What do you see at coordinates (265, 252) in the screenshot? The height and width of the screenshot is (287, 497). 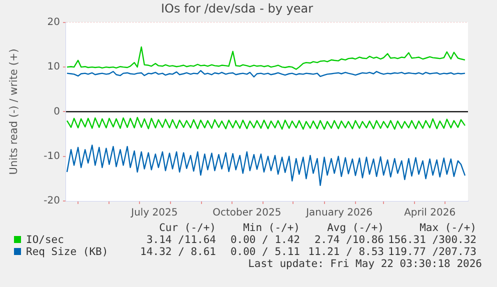 I see `text: 0.00 / 5.11` at bounding box center [265, 252].